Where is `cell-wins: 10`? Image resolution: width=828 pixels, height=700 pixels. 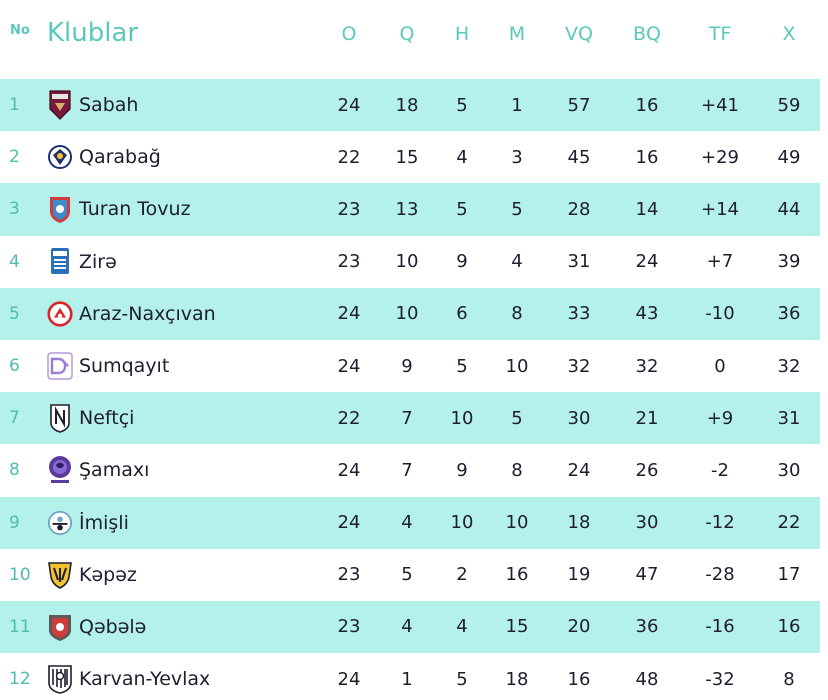 cell-wins: 10 is located at coordinates (407, 314).